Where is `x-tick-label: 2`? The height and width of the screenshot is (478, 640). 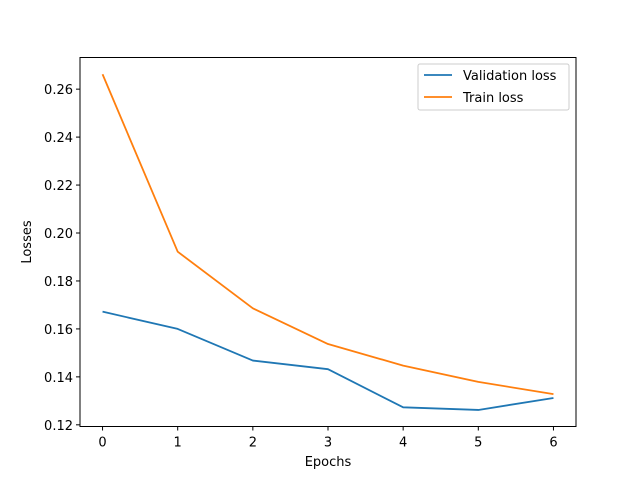
x-tick-label: 2 is located at coordinates (253, 443).